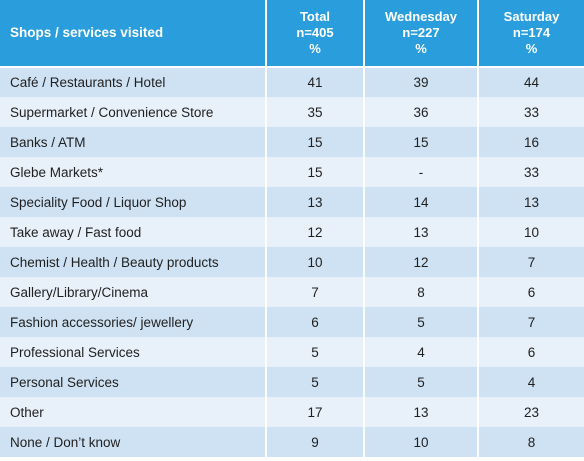 The height and width of the screenshot is (461, 584). Describe the element at coordinates (315, 262) in the screenshot. I see `total-value-cell: 10` at that location.